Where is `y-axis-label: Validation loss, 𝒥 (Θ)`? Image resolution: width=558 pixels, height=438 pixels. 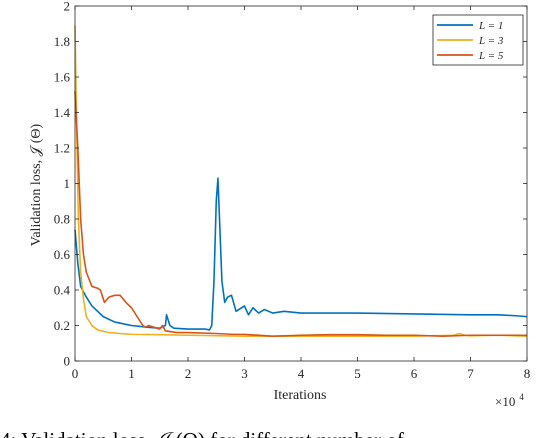 y-axis-label: Validation loss, 𝒥 (Θ) is located at coordinates (36, 184).